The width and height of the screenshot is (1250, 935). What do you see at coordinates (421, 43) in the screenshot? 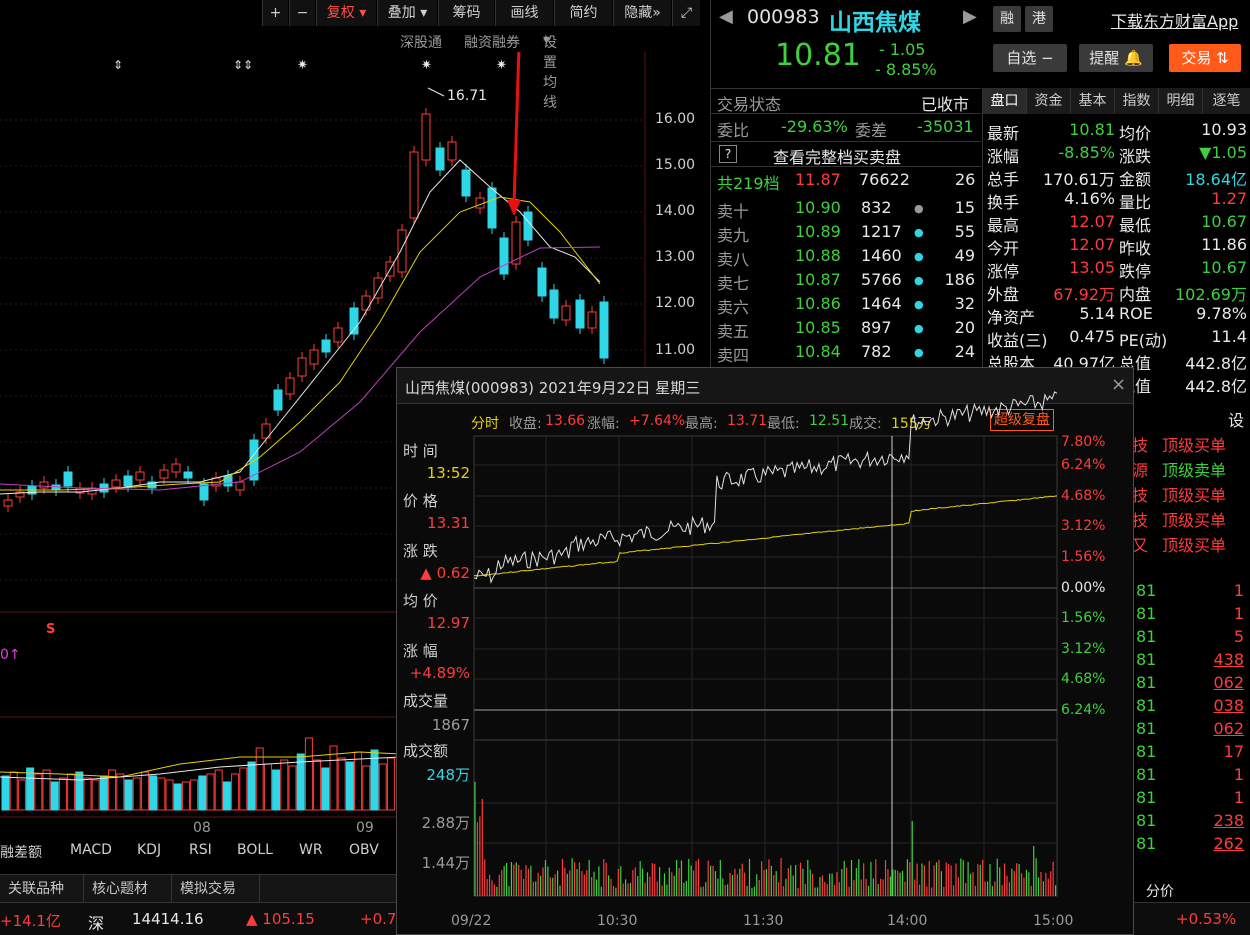
I see `shengutong-link: 深股通` at bounding box center [421, 43].